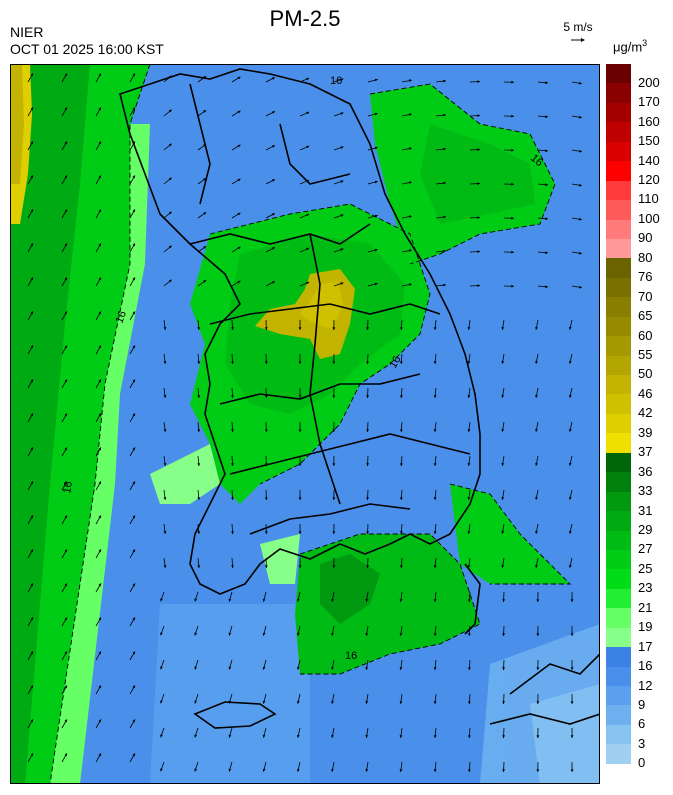  Describe the element at coordinates (645, 588) in the screenshot. I see `legend-label: 23` at that location.